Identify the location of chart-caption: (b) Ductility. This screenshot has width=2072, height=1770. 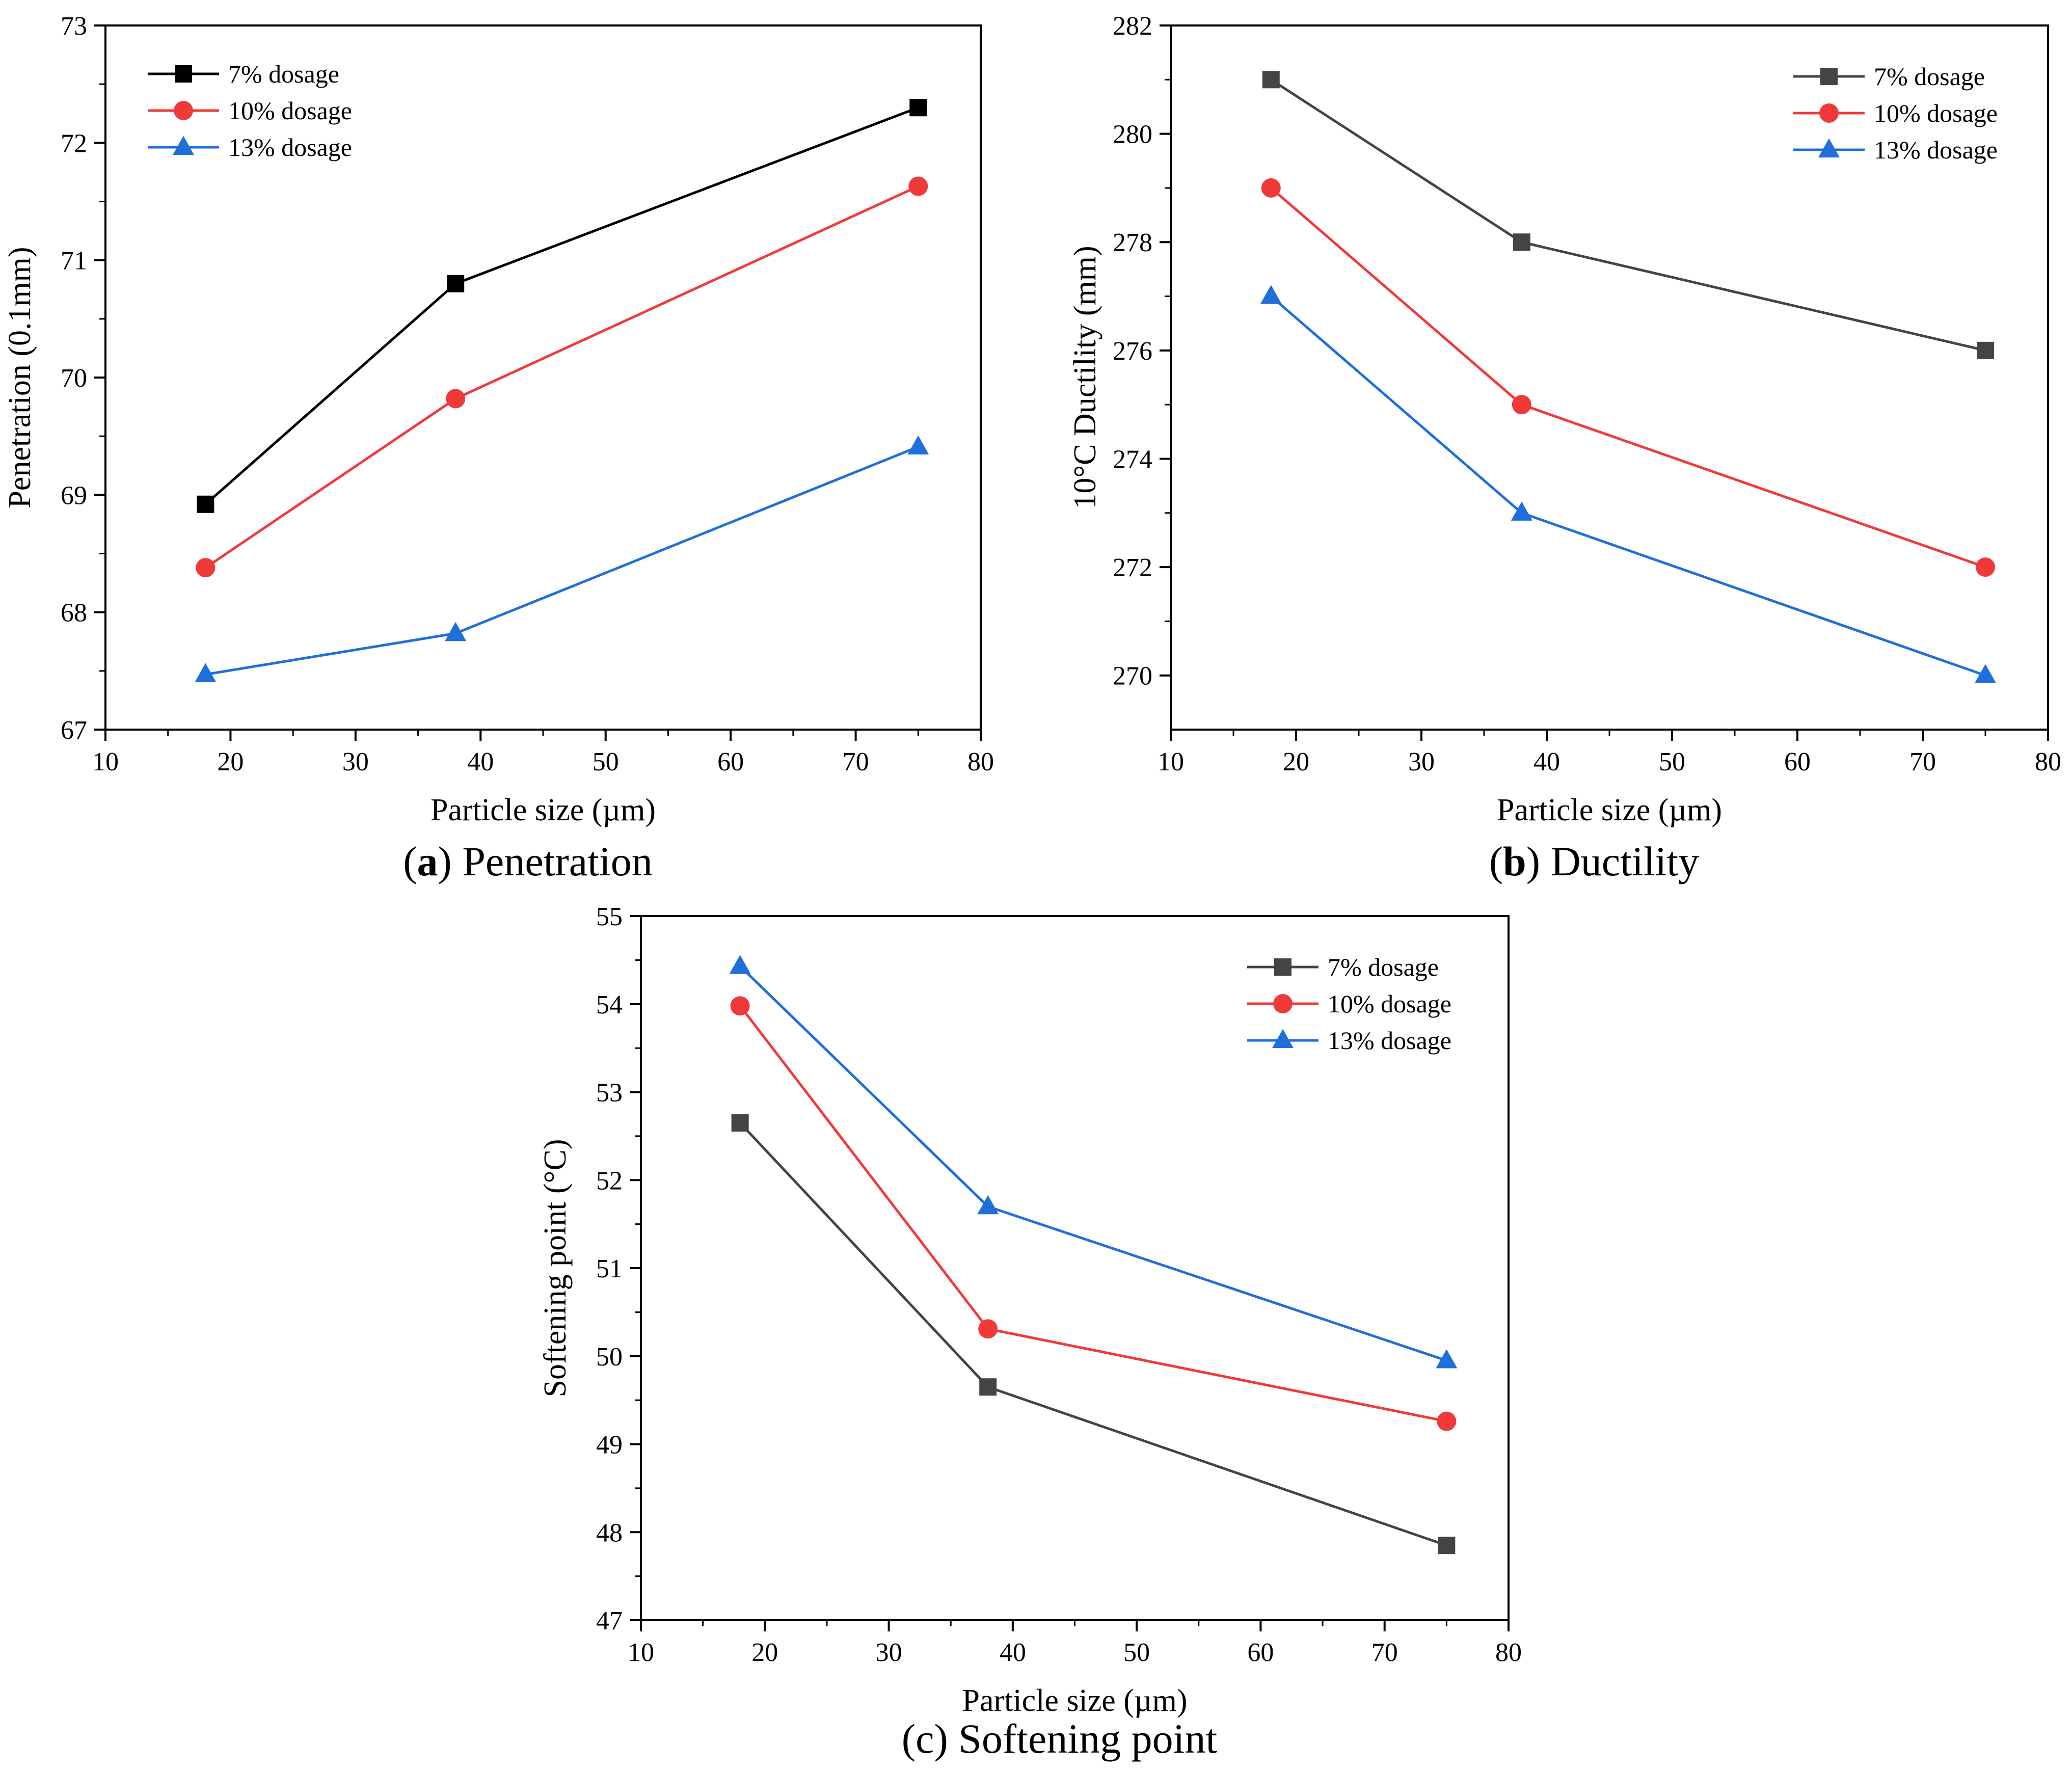
(1594, 861).